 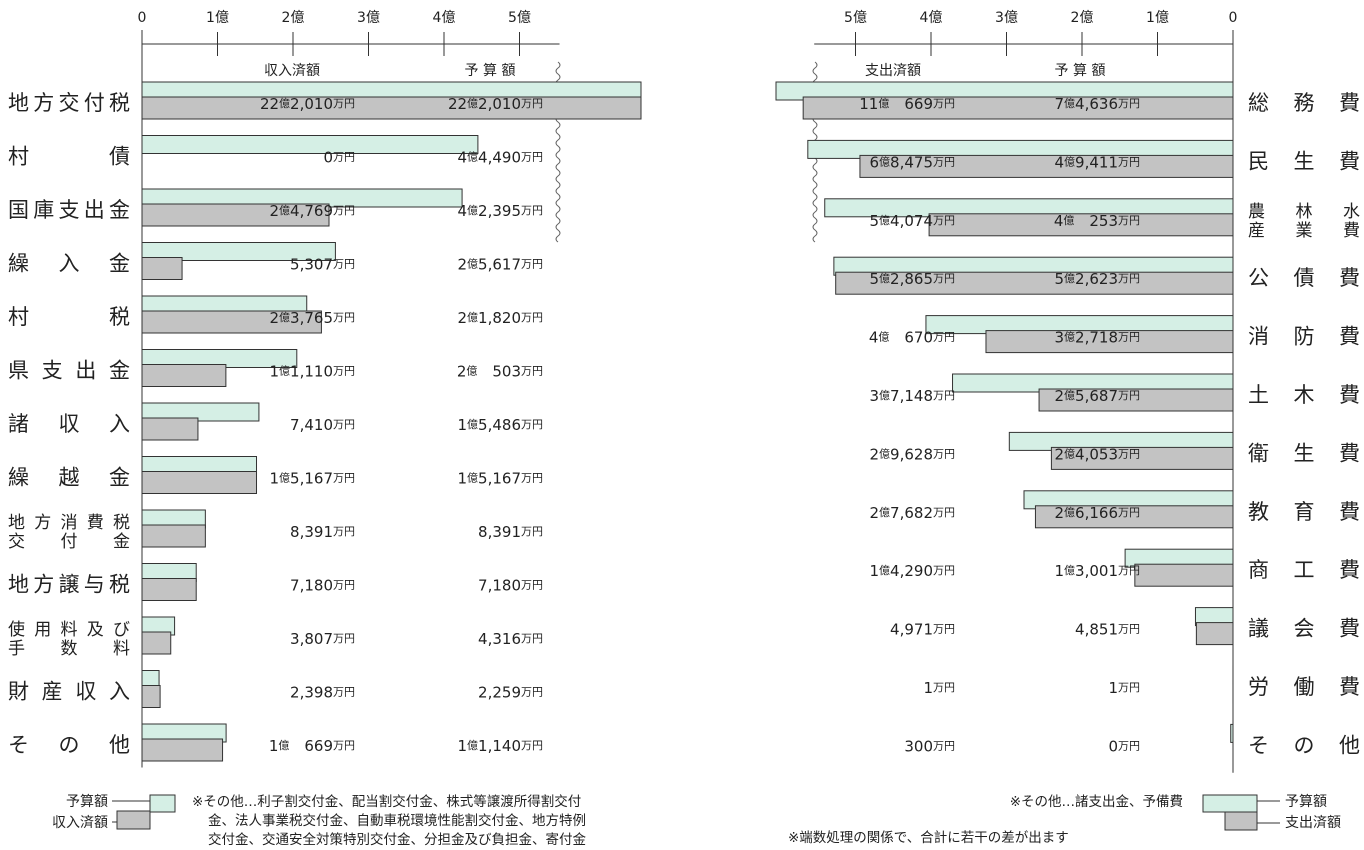 I want to click on category-label: 諸収入, so click(x=69, y=424).